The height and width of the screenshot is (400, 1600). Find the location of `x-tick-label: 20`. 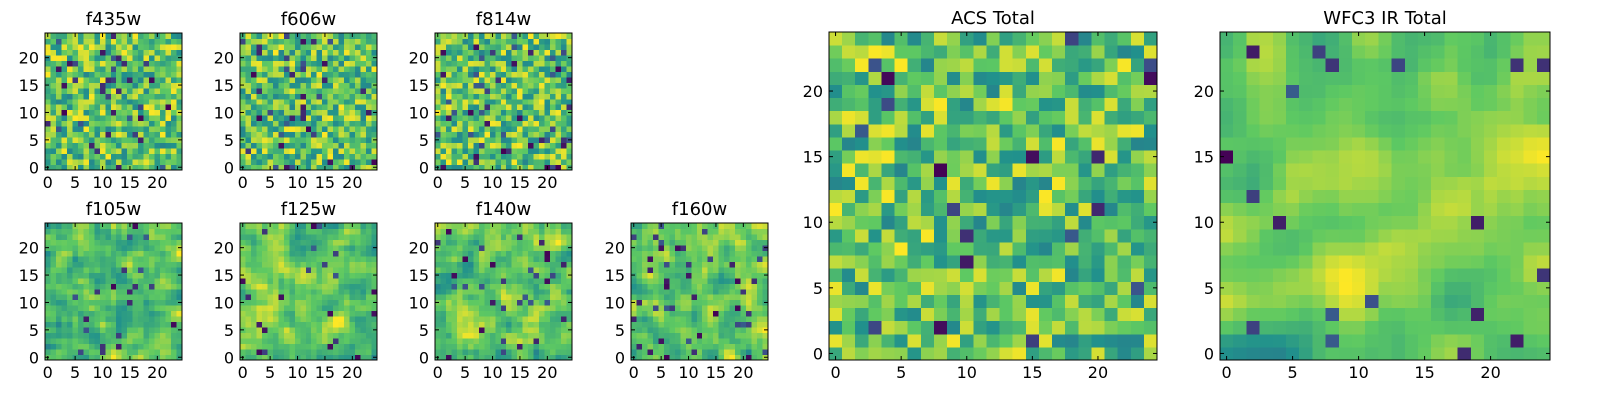

x-tick-label: 20 is located at coordinates (352, 182).